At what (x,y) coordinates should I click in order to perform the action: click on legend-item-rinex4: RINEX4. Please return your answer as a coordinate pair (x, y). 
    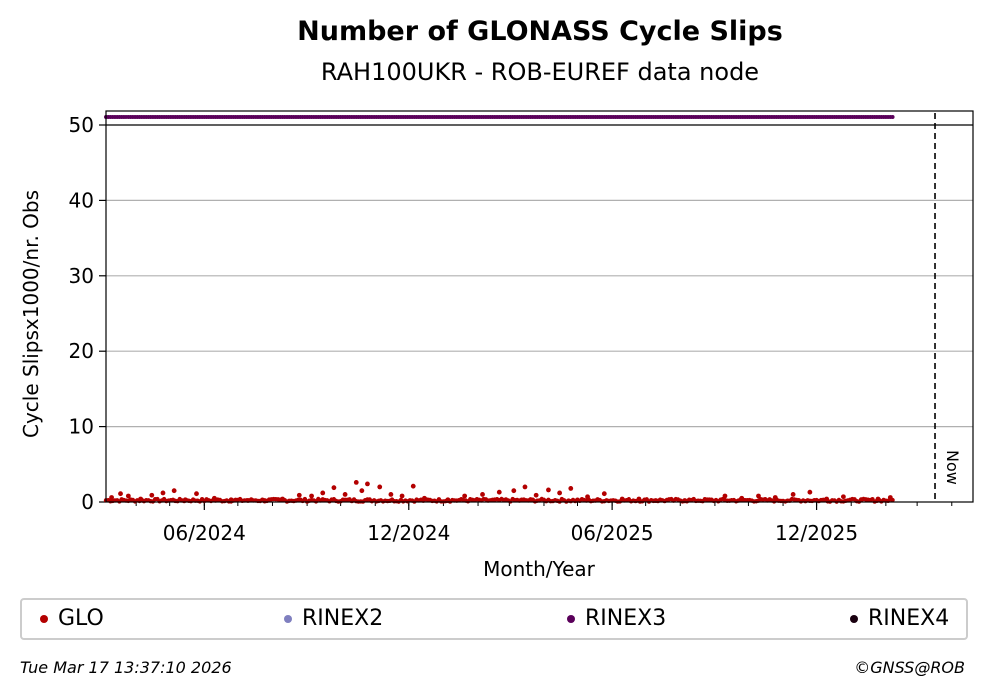
    Looking at the image, I should click on (899, 618).